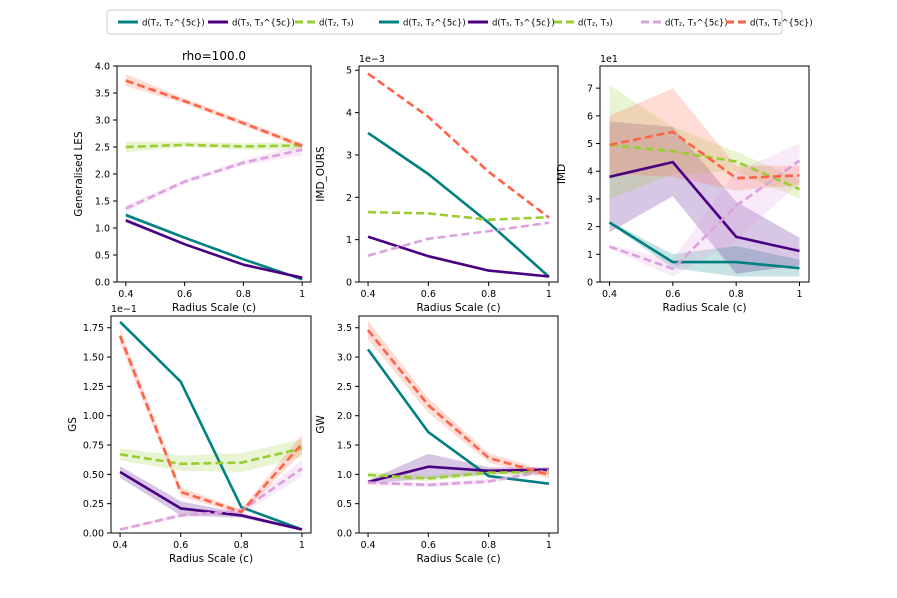  What do you see at coordinates (79, 174) in the screenshot?
I see `y-axis-label: Generalised LES` at bounding box center [79, 174].